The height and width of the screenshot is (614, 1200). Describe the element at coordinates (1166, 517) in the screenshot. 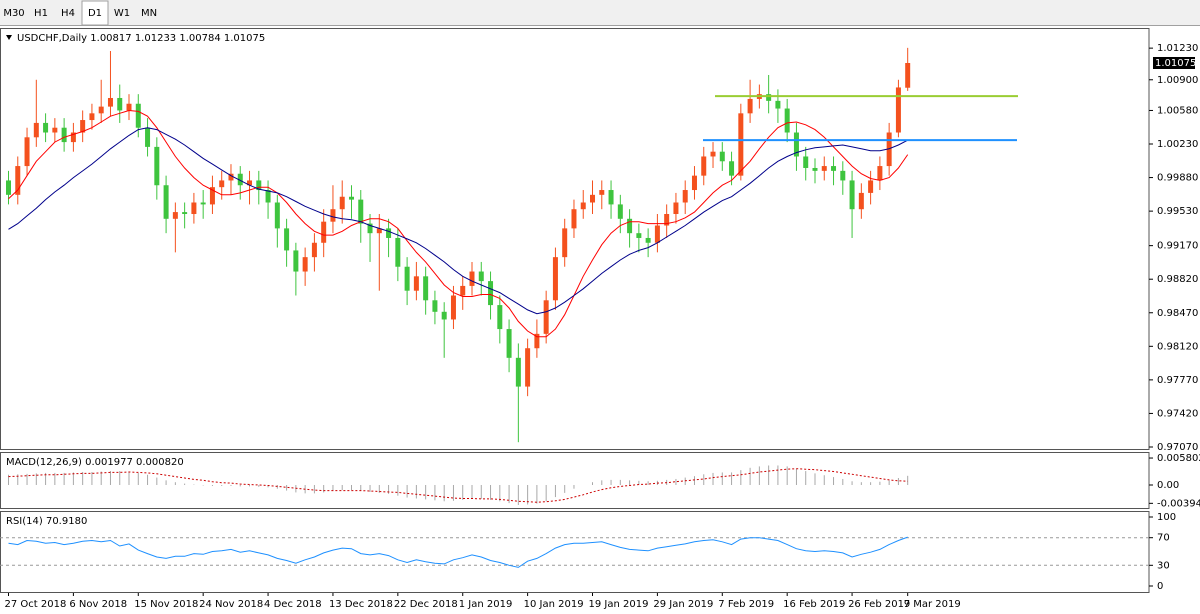

I see `y-tick-label: 100` at that location.